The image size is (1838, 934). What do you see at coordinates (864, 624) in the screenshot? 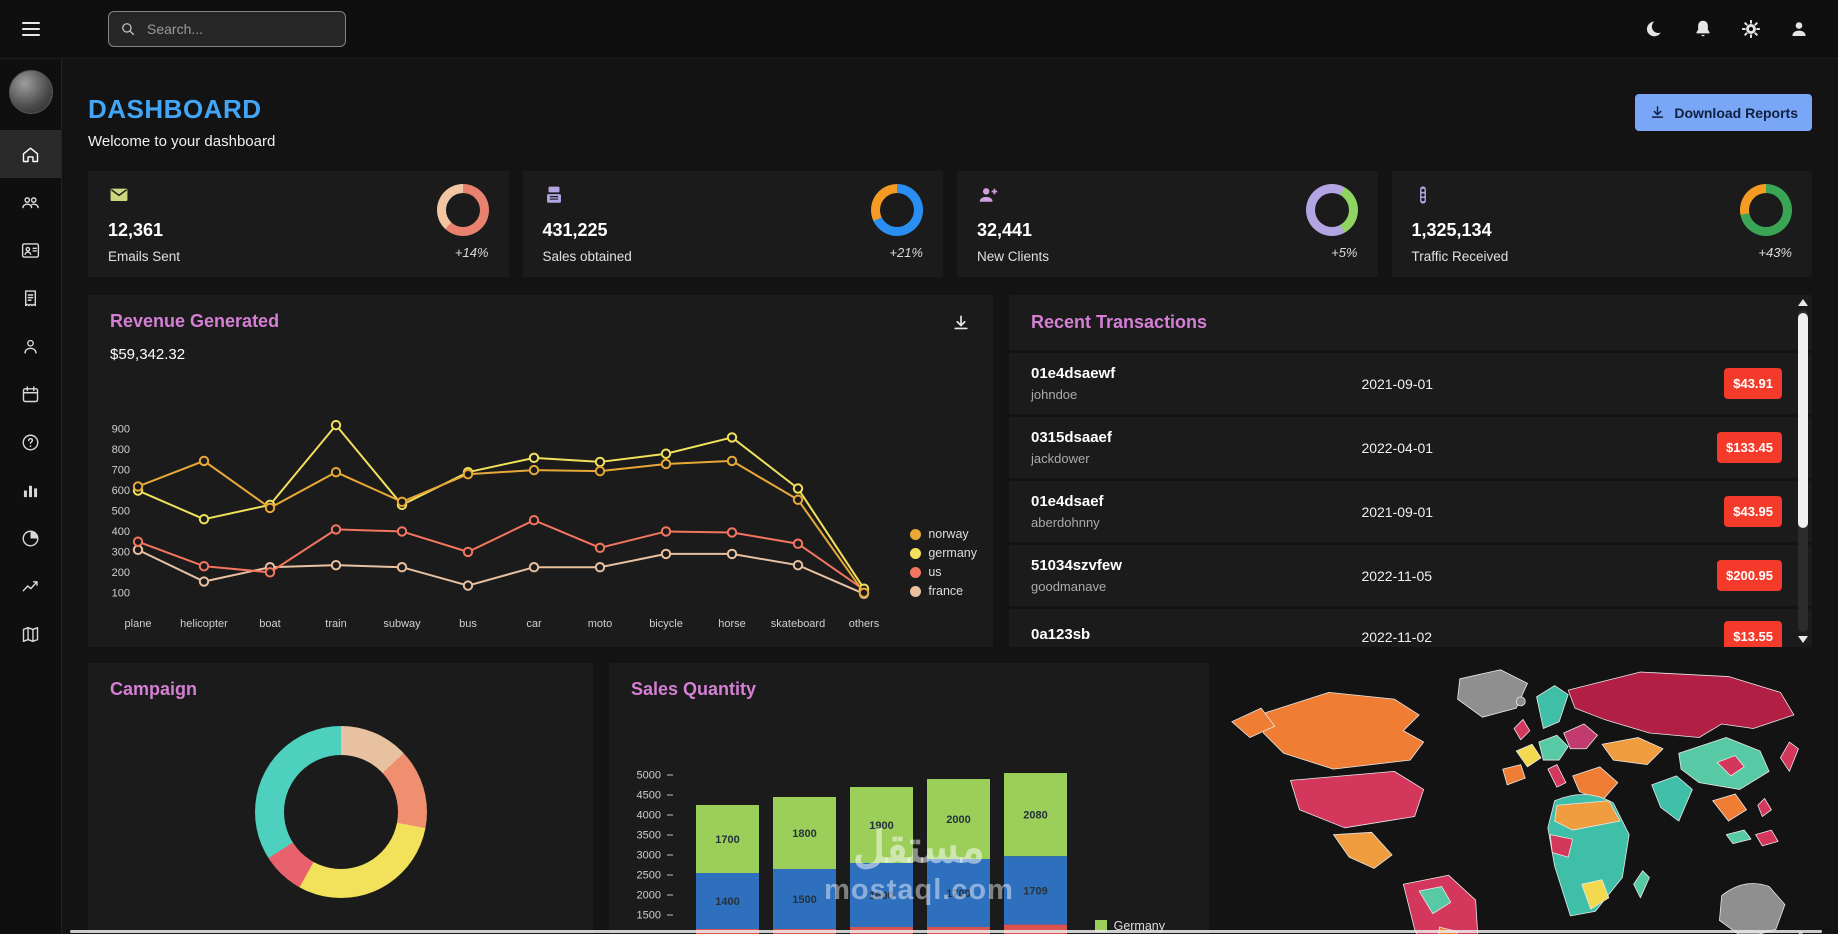
I see `svg-text: others` at bounding box center [864, 624].